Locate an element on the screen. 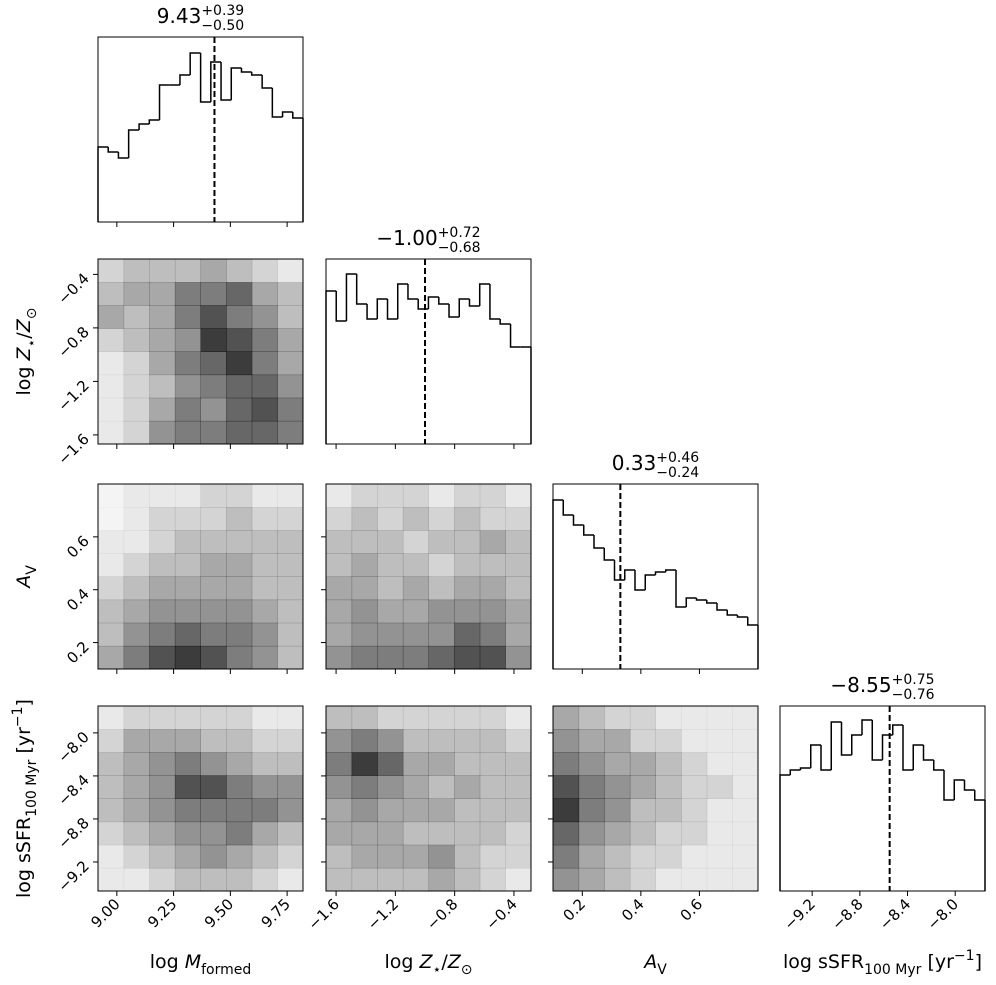 The width and height of the screenshot is (996, 985). axis-label-part: log is located at coordinates (402, 962).